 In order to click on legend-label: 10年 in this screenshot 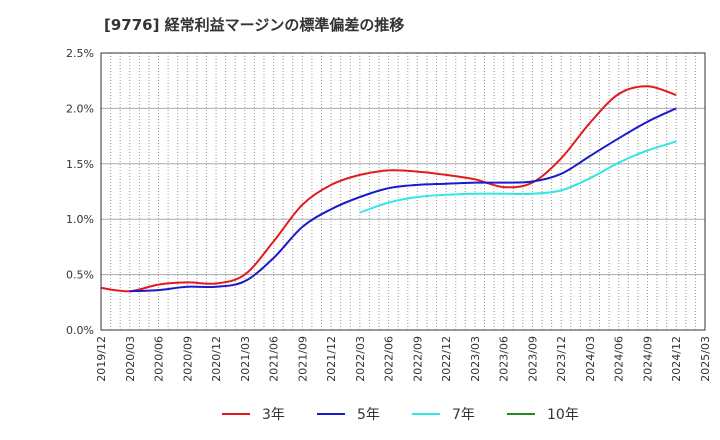, I will do `click(563, 415)`.